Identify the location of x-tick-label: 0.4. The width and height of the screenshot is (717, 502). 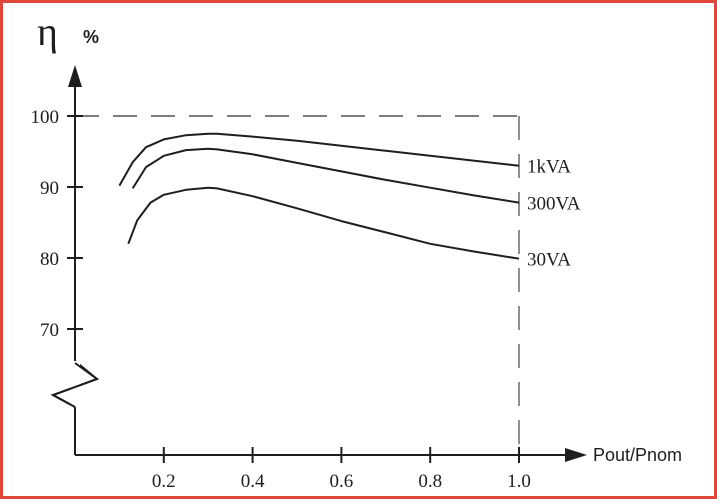
(253, 481).